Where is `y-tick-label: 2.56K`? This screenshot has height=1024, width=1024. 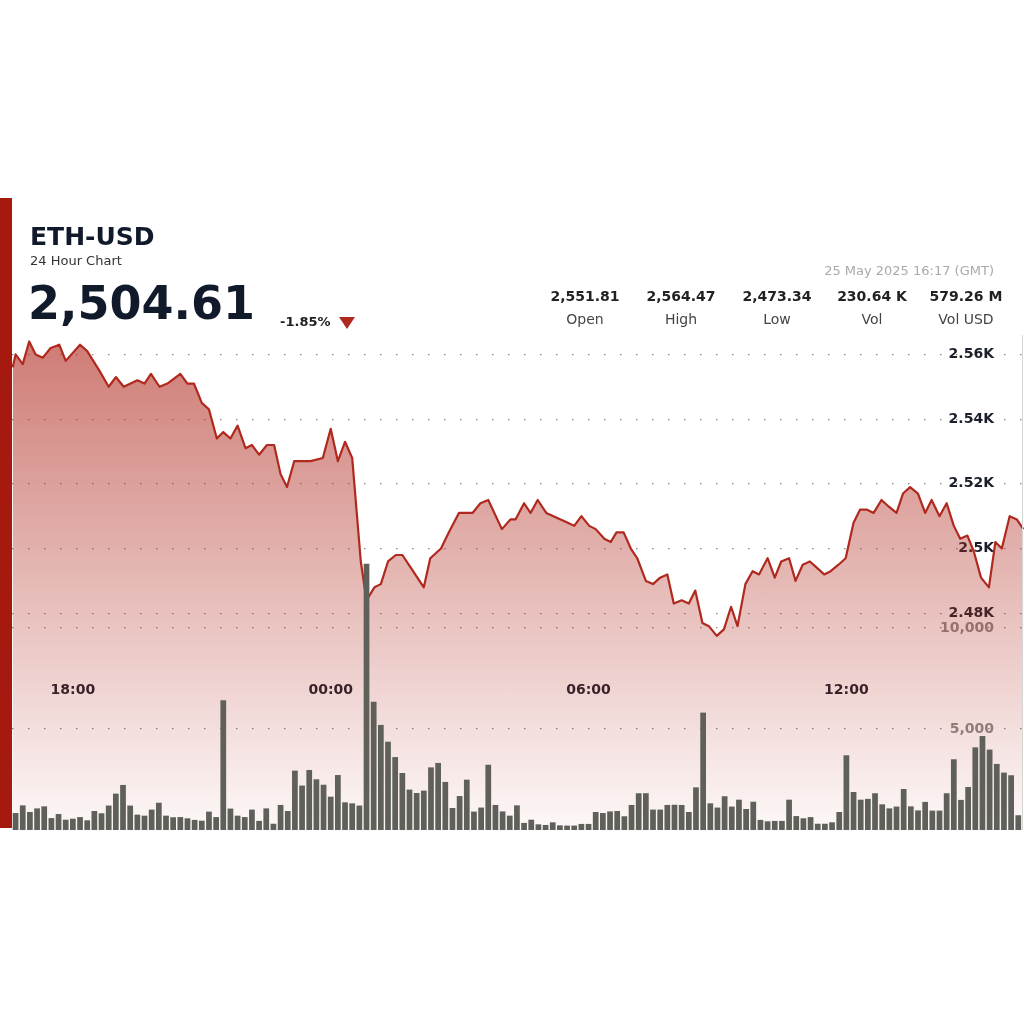 y-tick-label: 2.56K is located at coordinates (972, 353).